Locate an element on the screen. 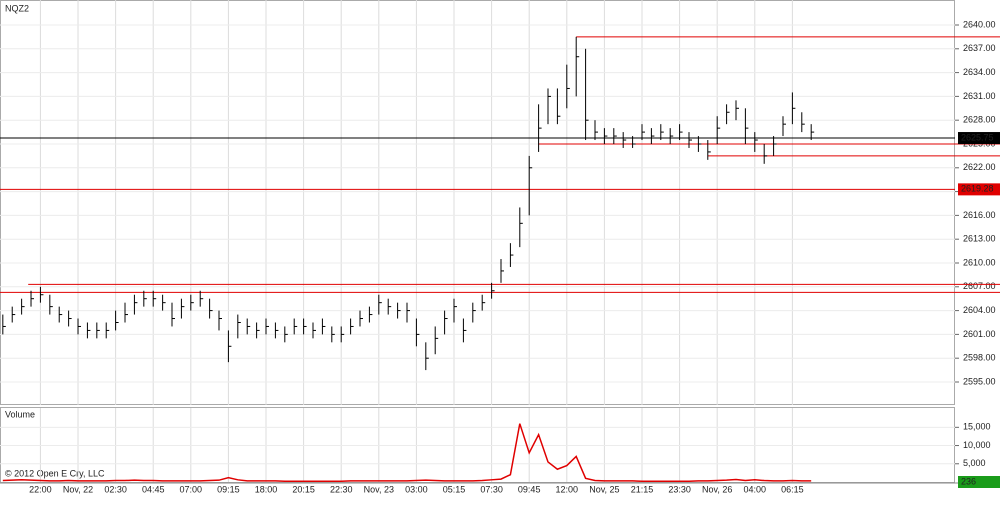 This screenshot has height=505, width=1000. y-tick-label: 2616.00 is located at coordinates (979, 215).